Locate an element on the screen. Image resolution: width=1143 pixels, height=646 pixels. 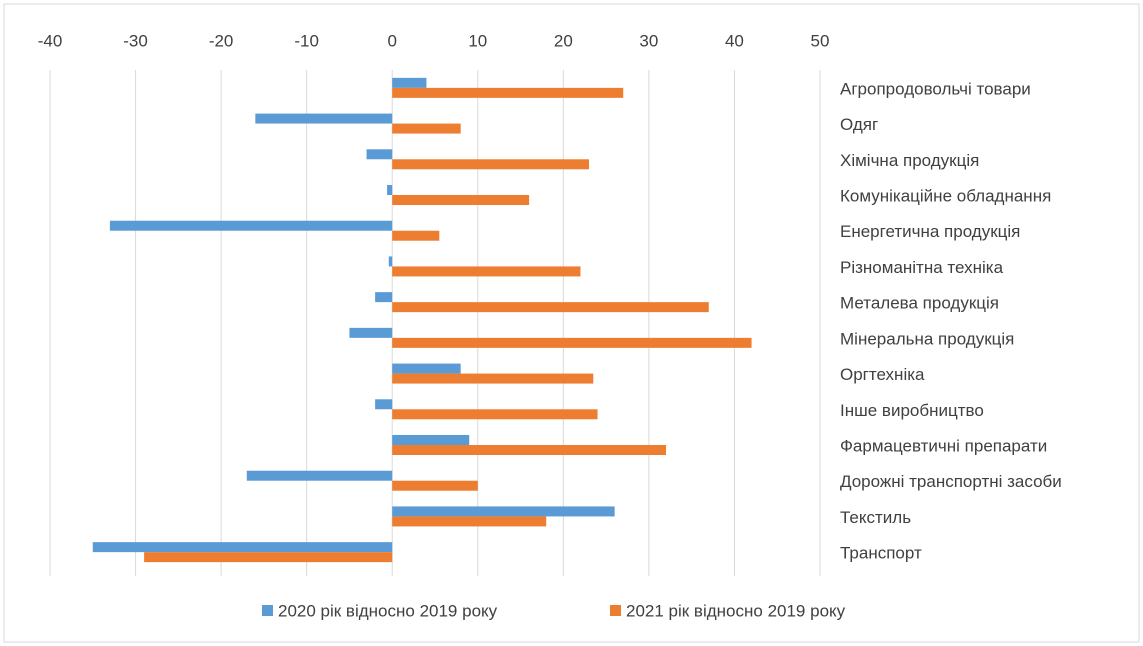
category-label: Мінеральна продукція is located at coordinates (927, 338).